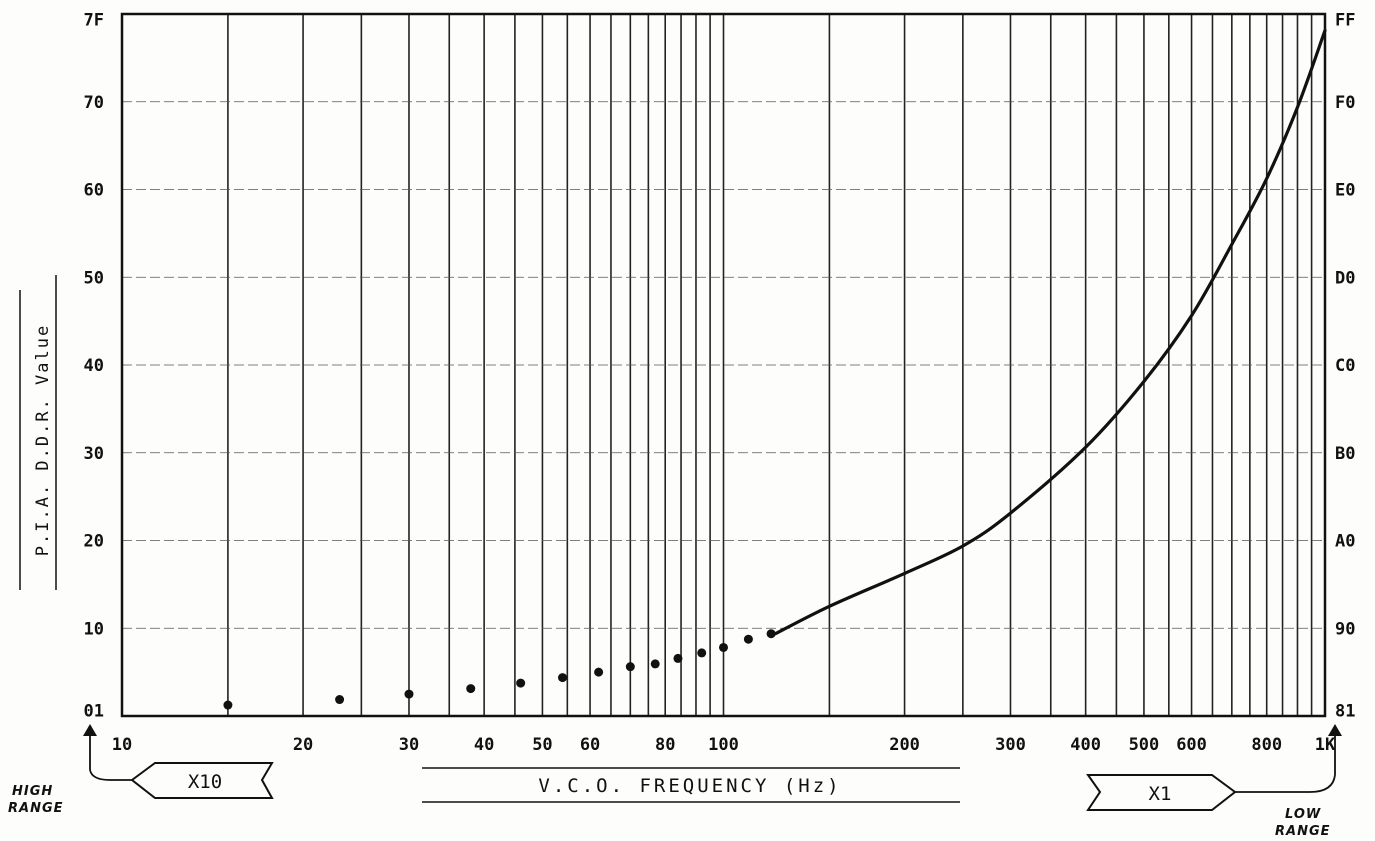 Image resolution: width=1375 pixels, height=841 pixels. I want to click on x-tick-label: 600, so click(1191, 745).